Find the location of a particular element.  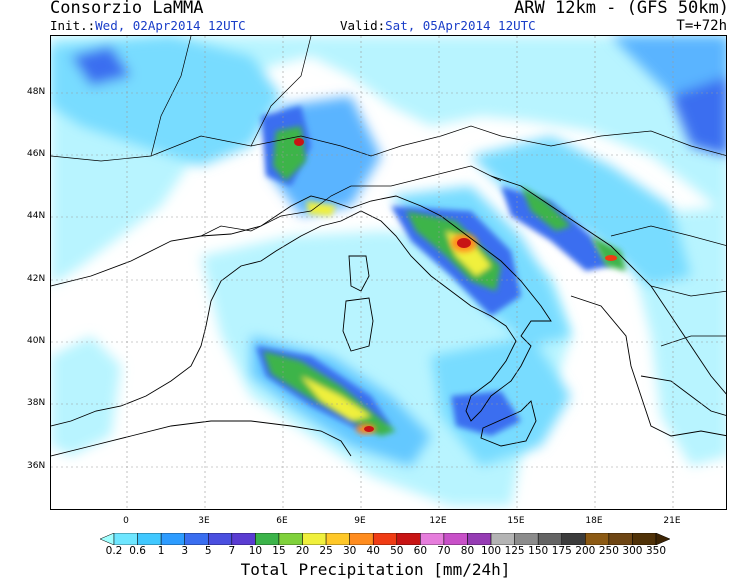

colorbar-level-label: 125 is located at coordinates (514, 551).